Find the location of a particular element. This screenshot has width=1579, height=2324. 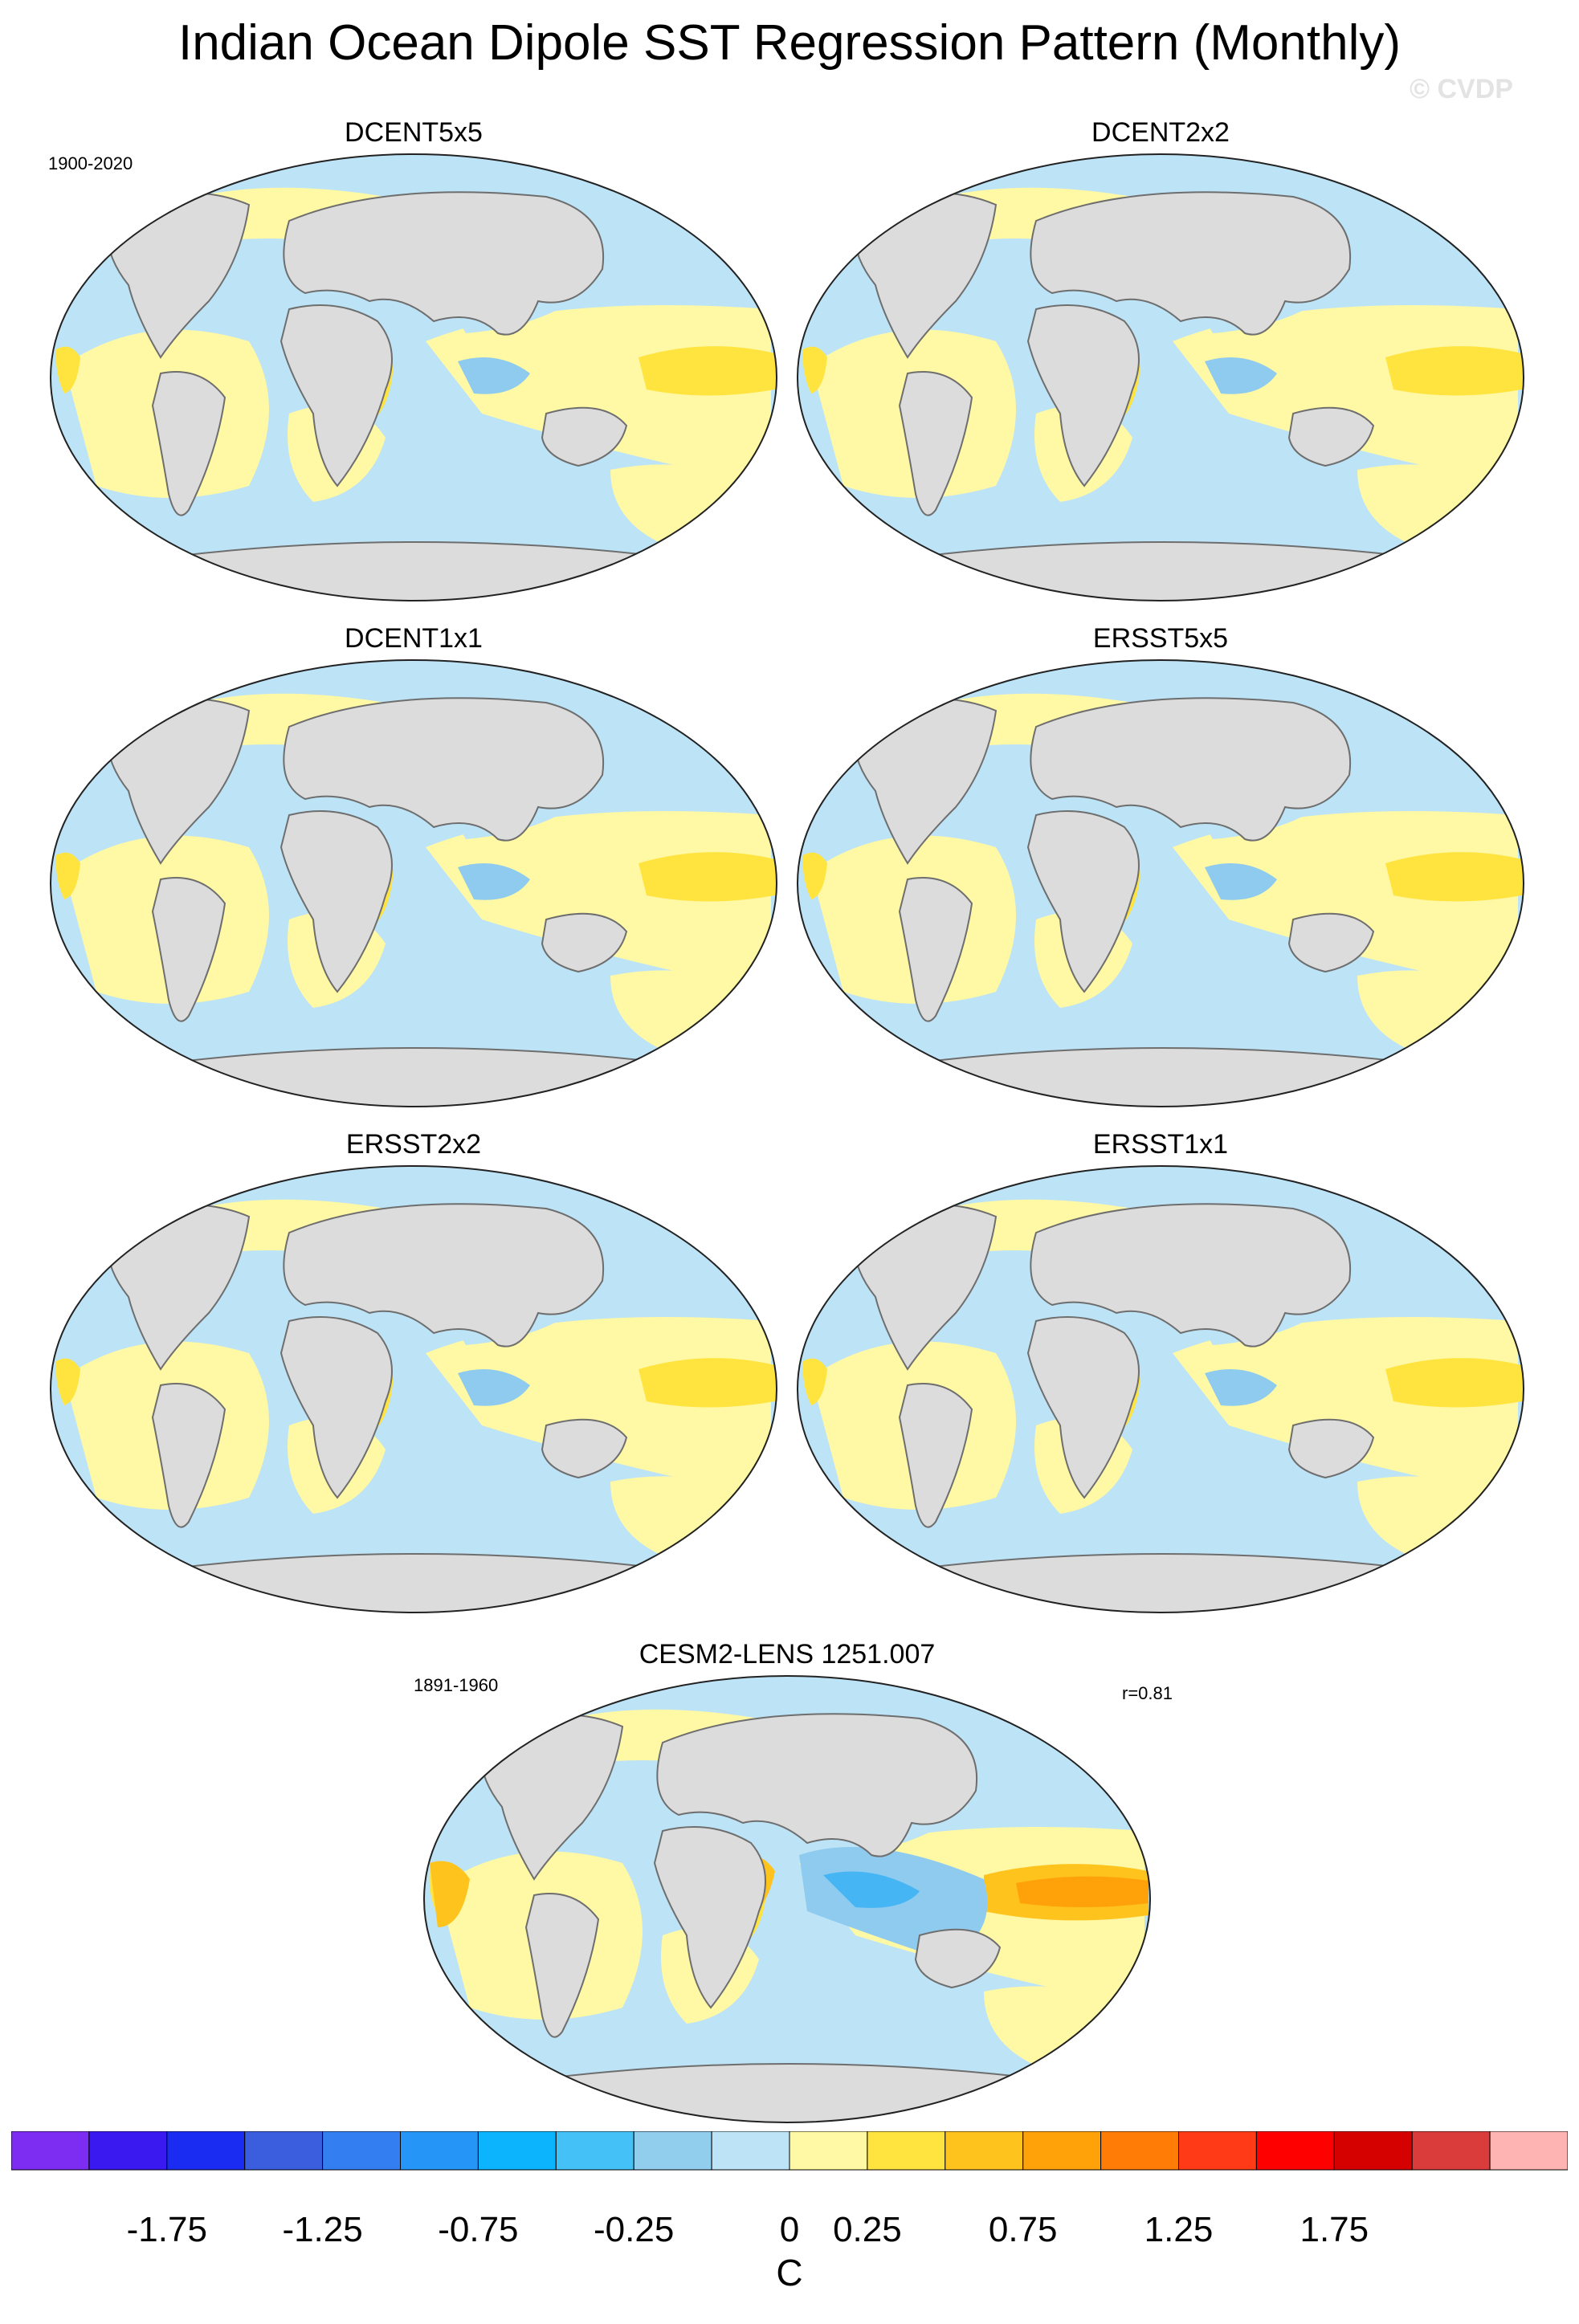

correlation-label: r=0.81 is located at coordinates (1147, 1693).